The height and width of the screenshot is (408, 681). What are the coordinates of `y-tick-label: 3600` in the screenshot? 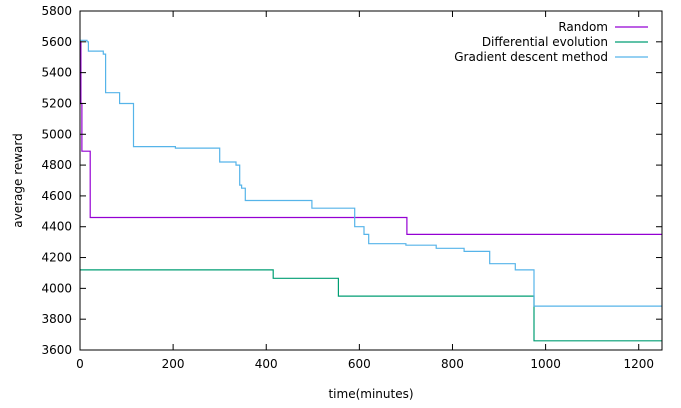 It's located at (56, 350).